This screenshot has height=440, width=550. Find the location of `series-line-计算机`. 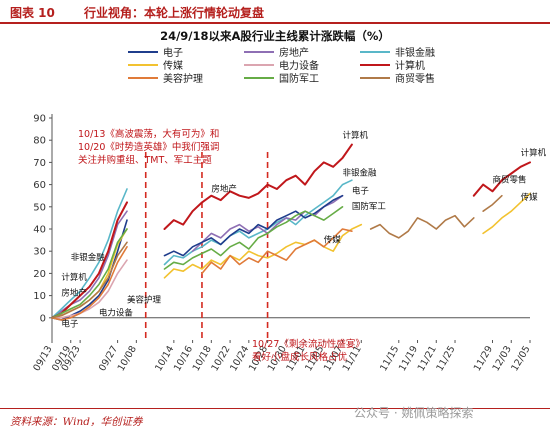

series-line-计算机 is located at coordinates (89, 260).